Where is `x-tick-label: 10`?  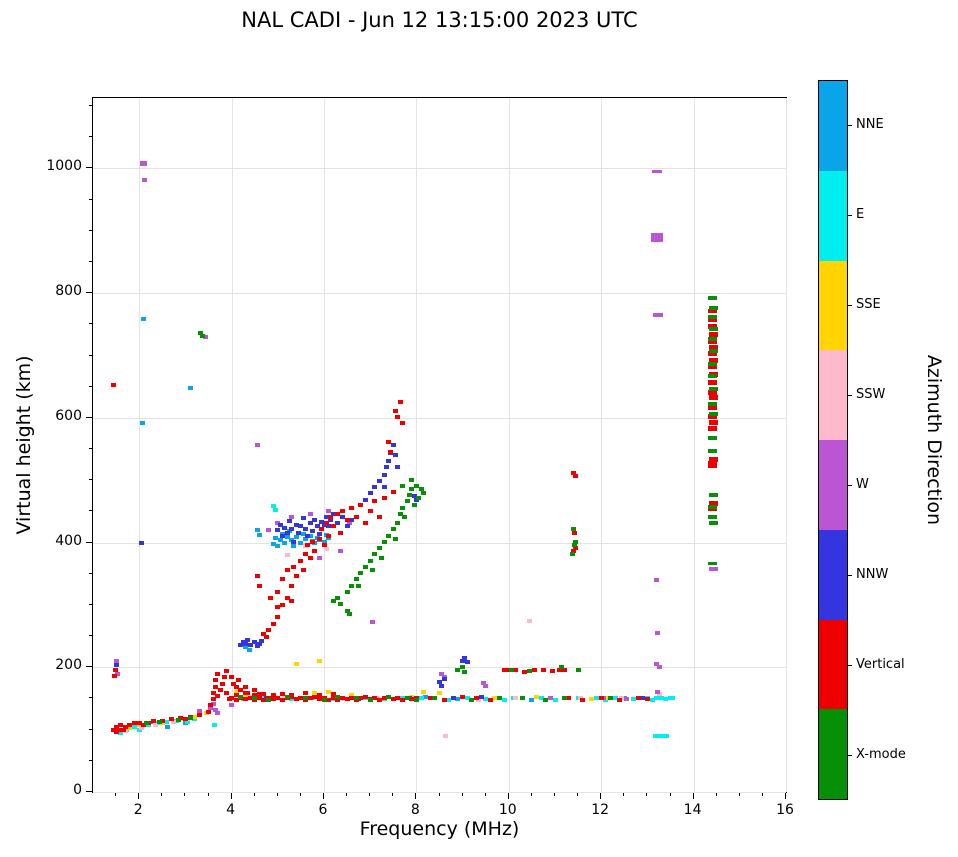
x-tick-label: 10 is located at coordinates (507, 810).